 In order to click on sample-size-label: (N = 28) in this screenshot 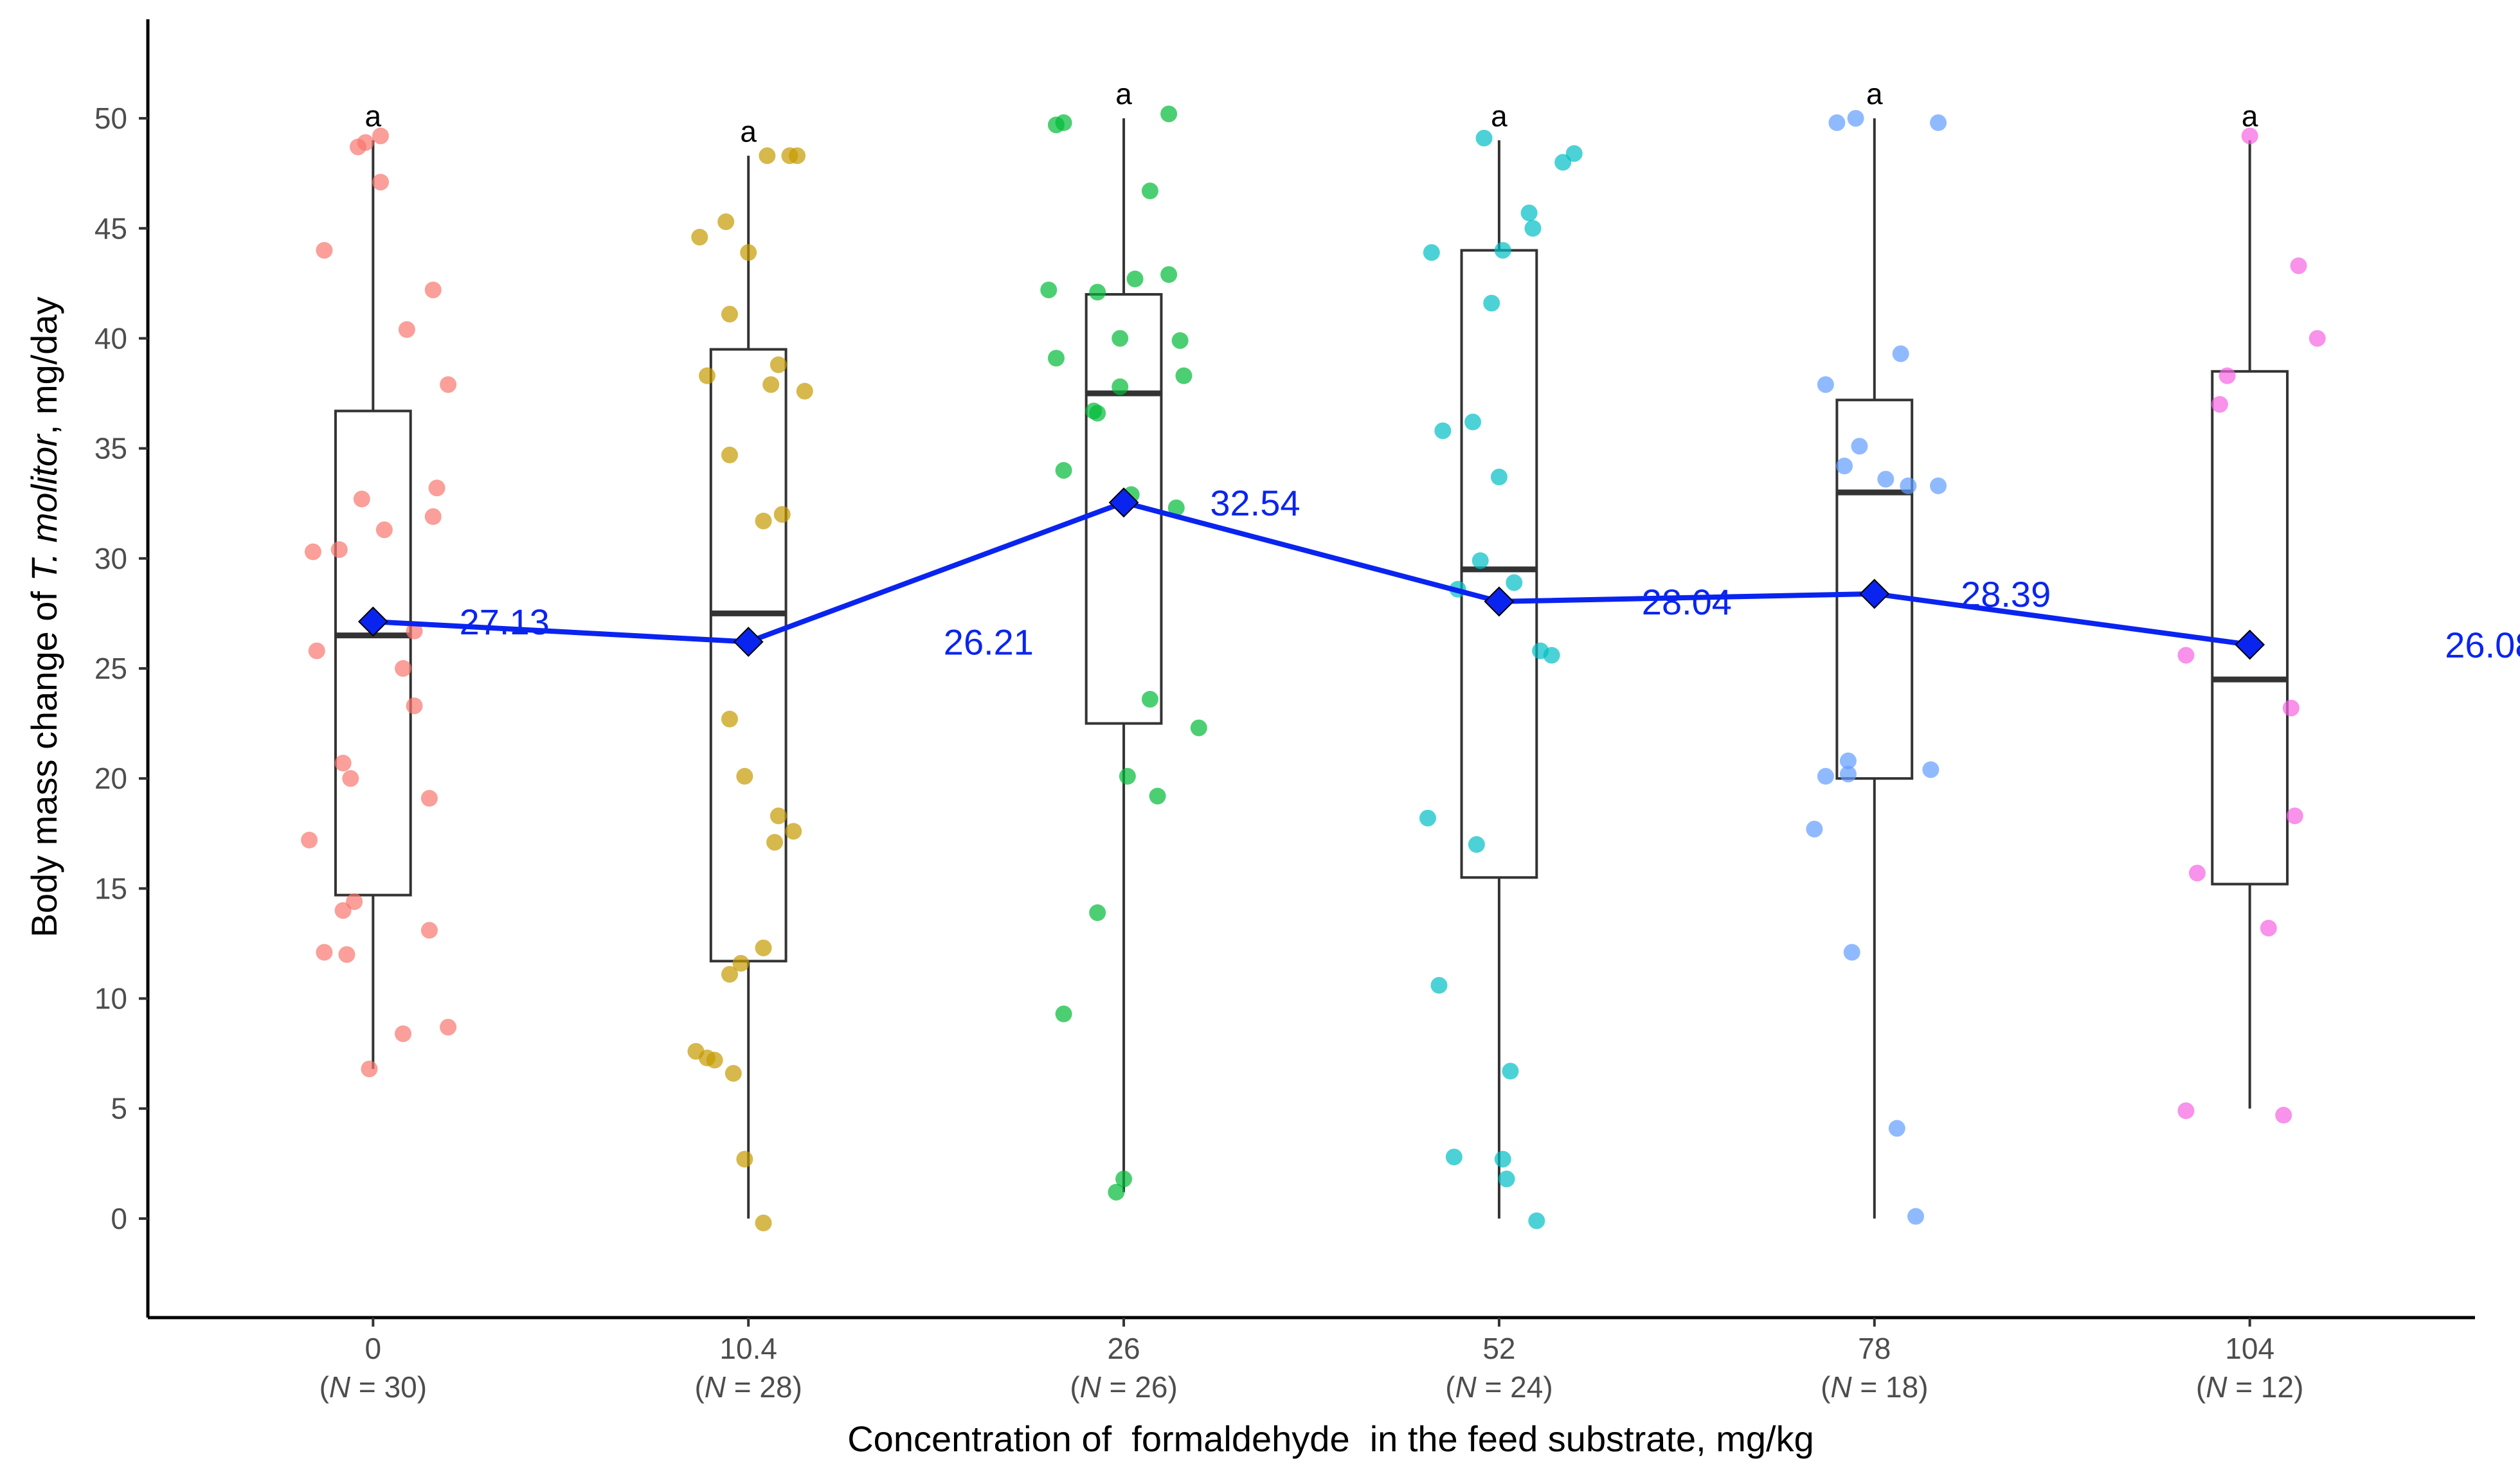, I will do `click(748, 1387)`.